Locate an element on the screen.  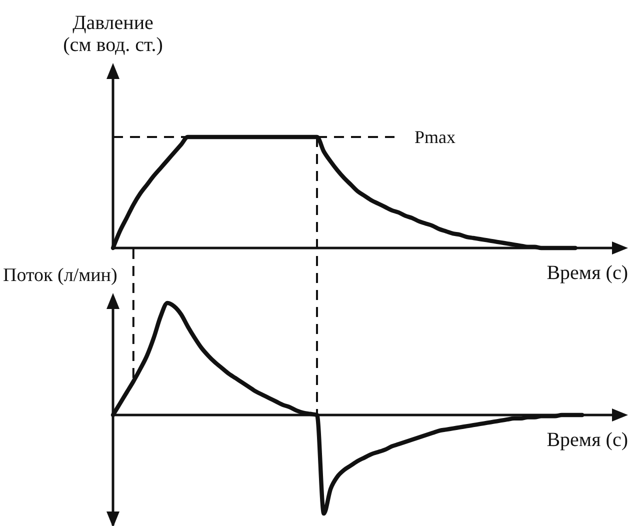
ref-line-label: Pmax is located at coordinates (435, 137).